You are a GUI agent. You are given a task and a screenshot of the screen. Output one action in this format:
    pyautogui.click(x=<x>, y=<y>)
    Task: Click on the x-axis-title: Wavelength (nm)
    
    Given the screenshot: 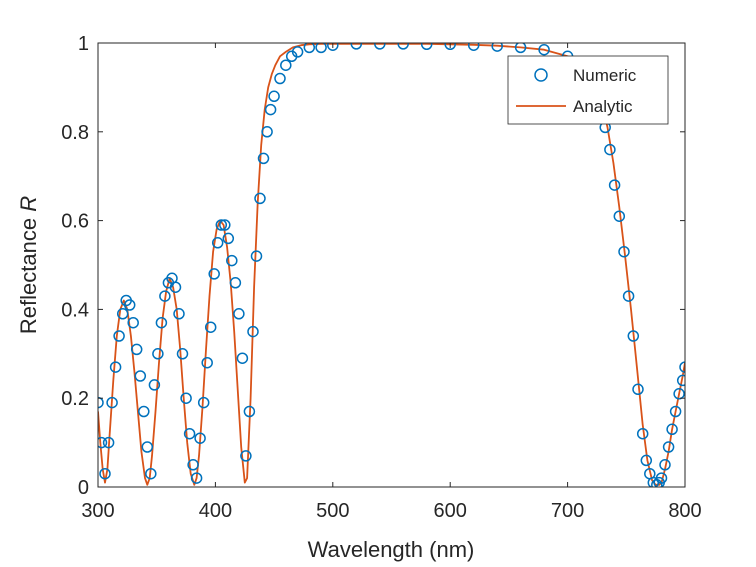 What is the action you would take?
    pyautogui.click(x=391, y=549)
    